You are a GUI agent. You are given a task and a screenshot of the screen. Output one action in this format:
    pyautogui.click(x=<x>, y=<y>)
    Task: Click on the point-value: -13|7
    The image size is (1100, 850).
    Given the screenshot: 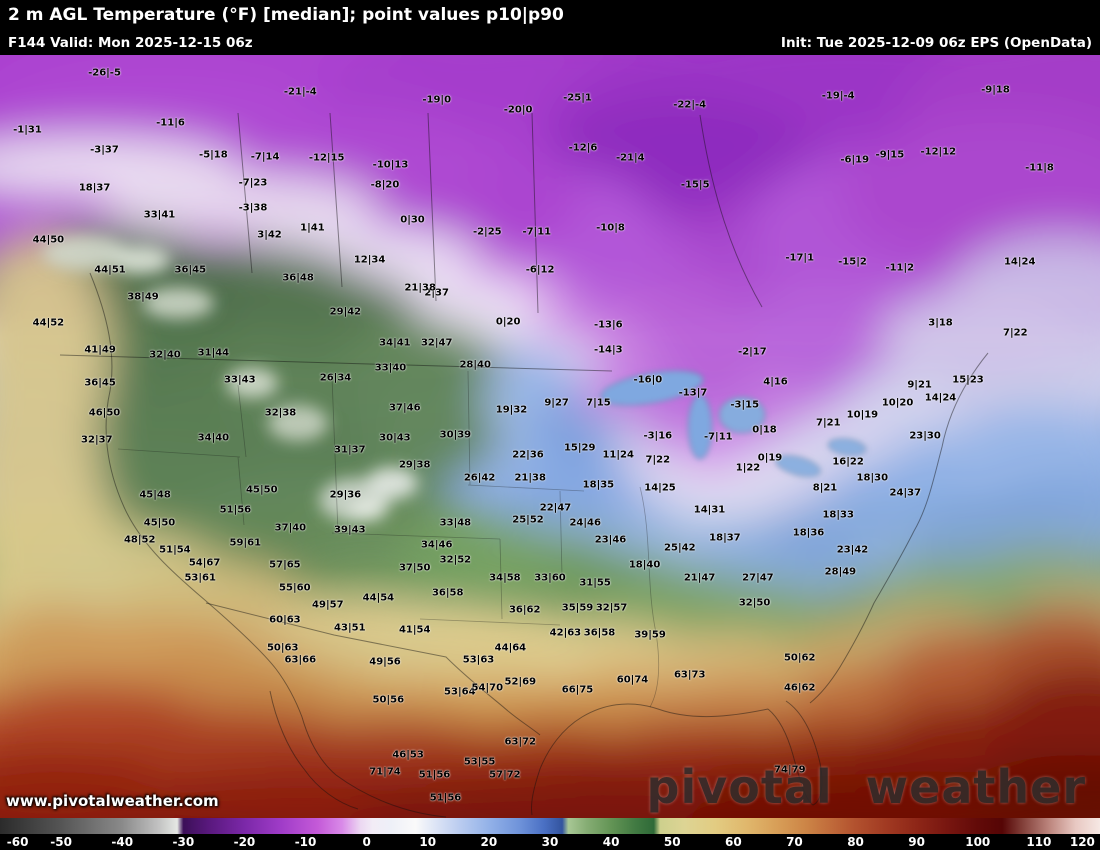 What is the action you would take?
    pyautogui.click(x=693, y=393)
    